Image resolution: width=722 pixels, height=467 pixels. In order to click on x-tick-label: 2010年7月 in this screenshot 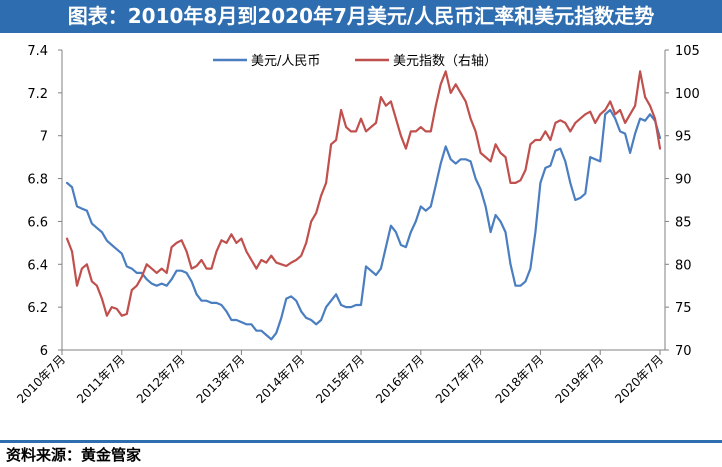, I will do `click(41, 379)`.